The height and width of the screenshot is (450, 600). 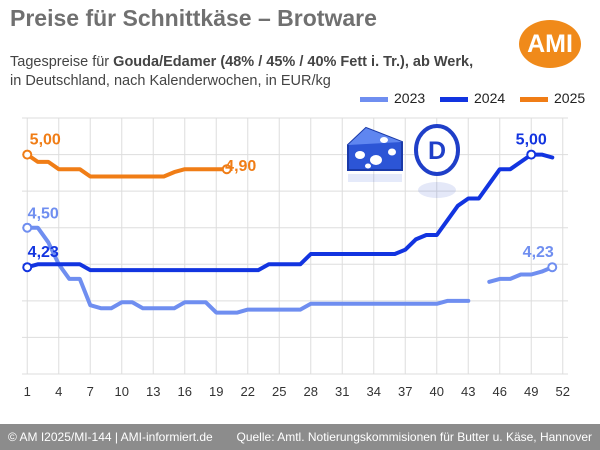 What do you see at coordinates (311, 391) in the screenshot?
I see `x-tick-label: 28` at bounding box center [311, 391].